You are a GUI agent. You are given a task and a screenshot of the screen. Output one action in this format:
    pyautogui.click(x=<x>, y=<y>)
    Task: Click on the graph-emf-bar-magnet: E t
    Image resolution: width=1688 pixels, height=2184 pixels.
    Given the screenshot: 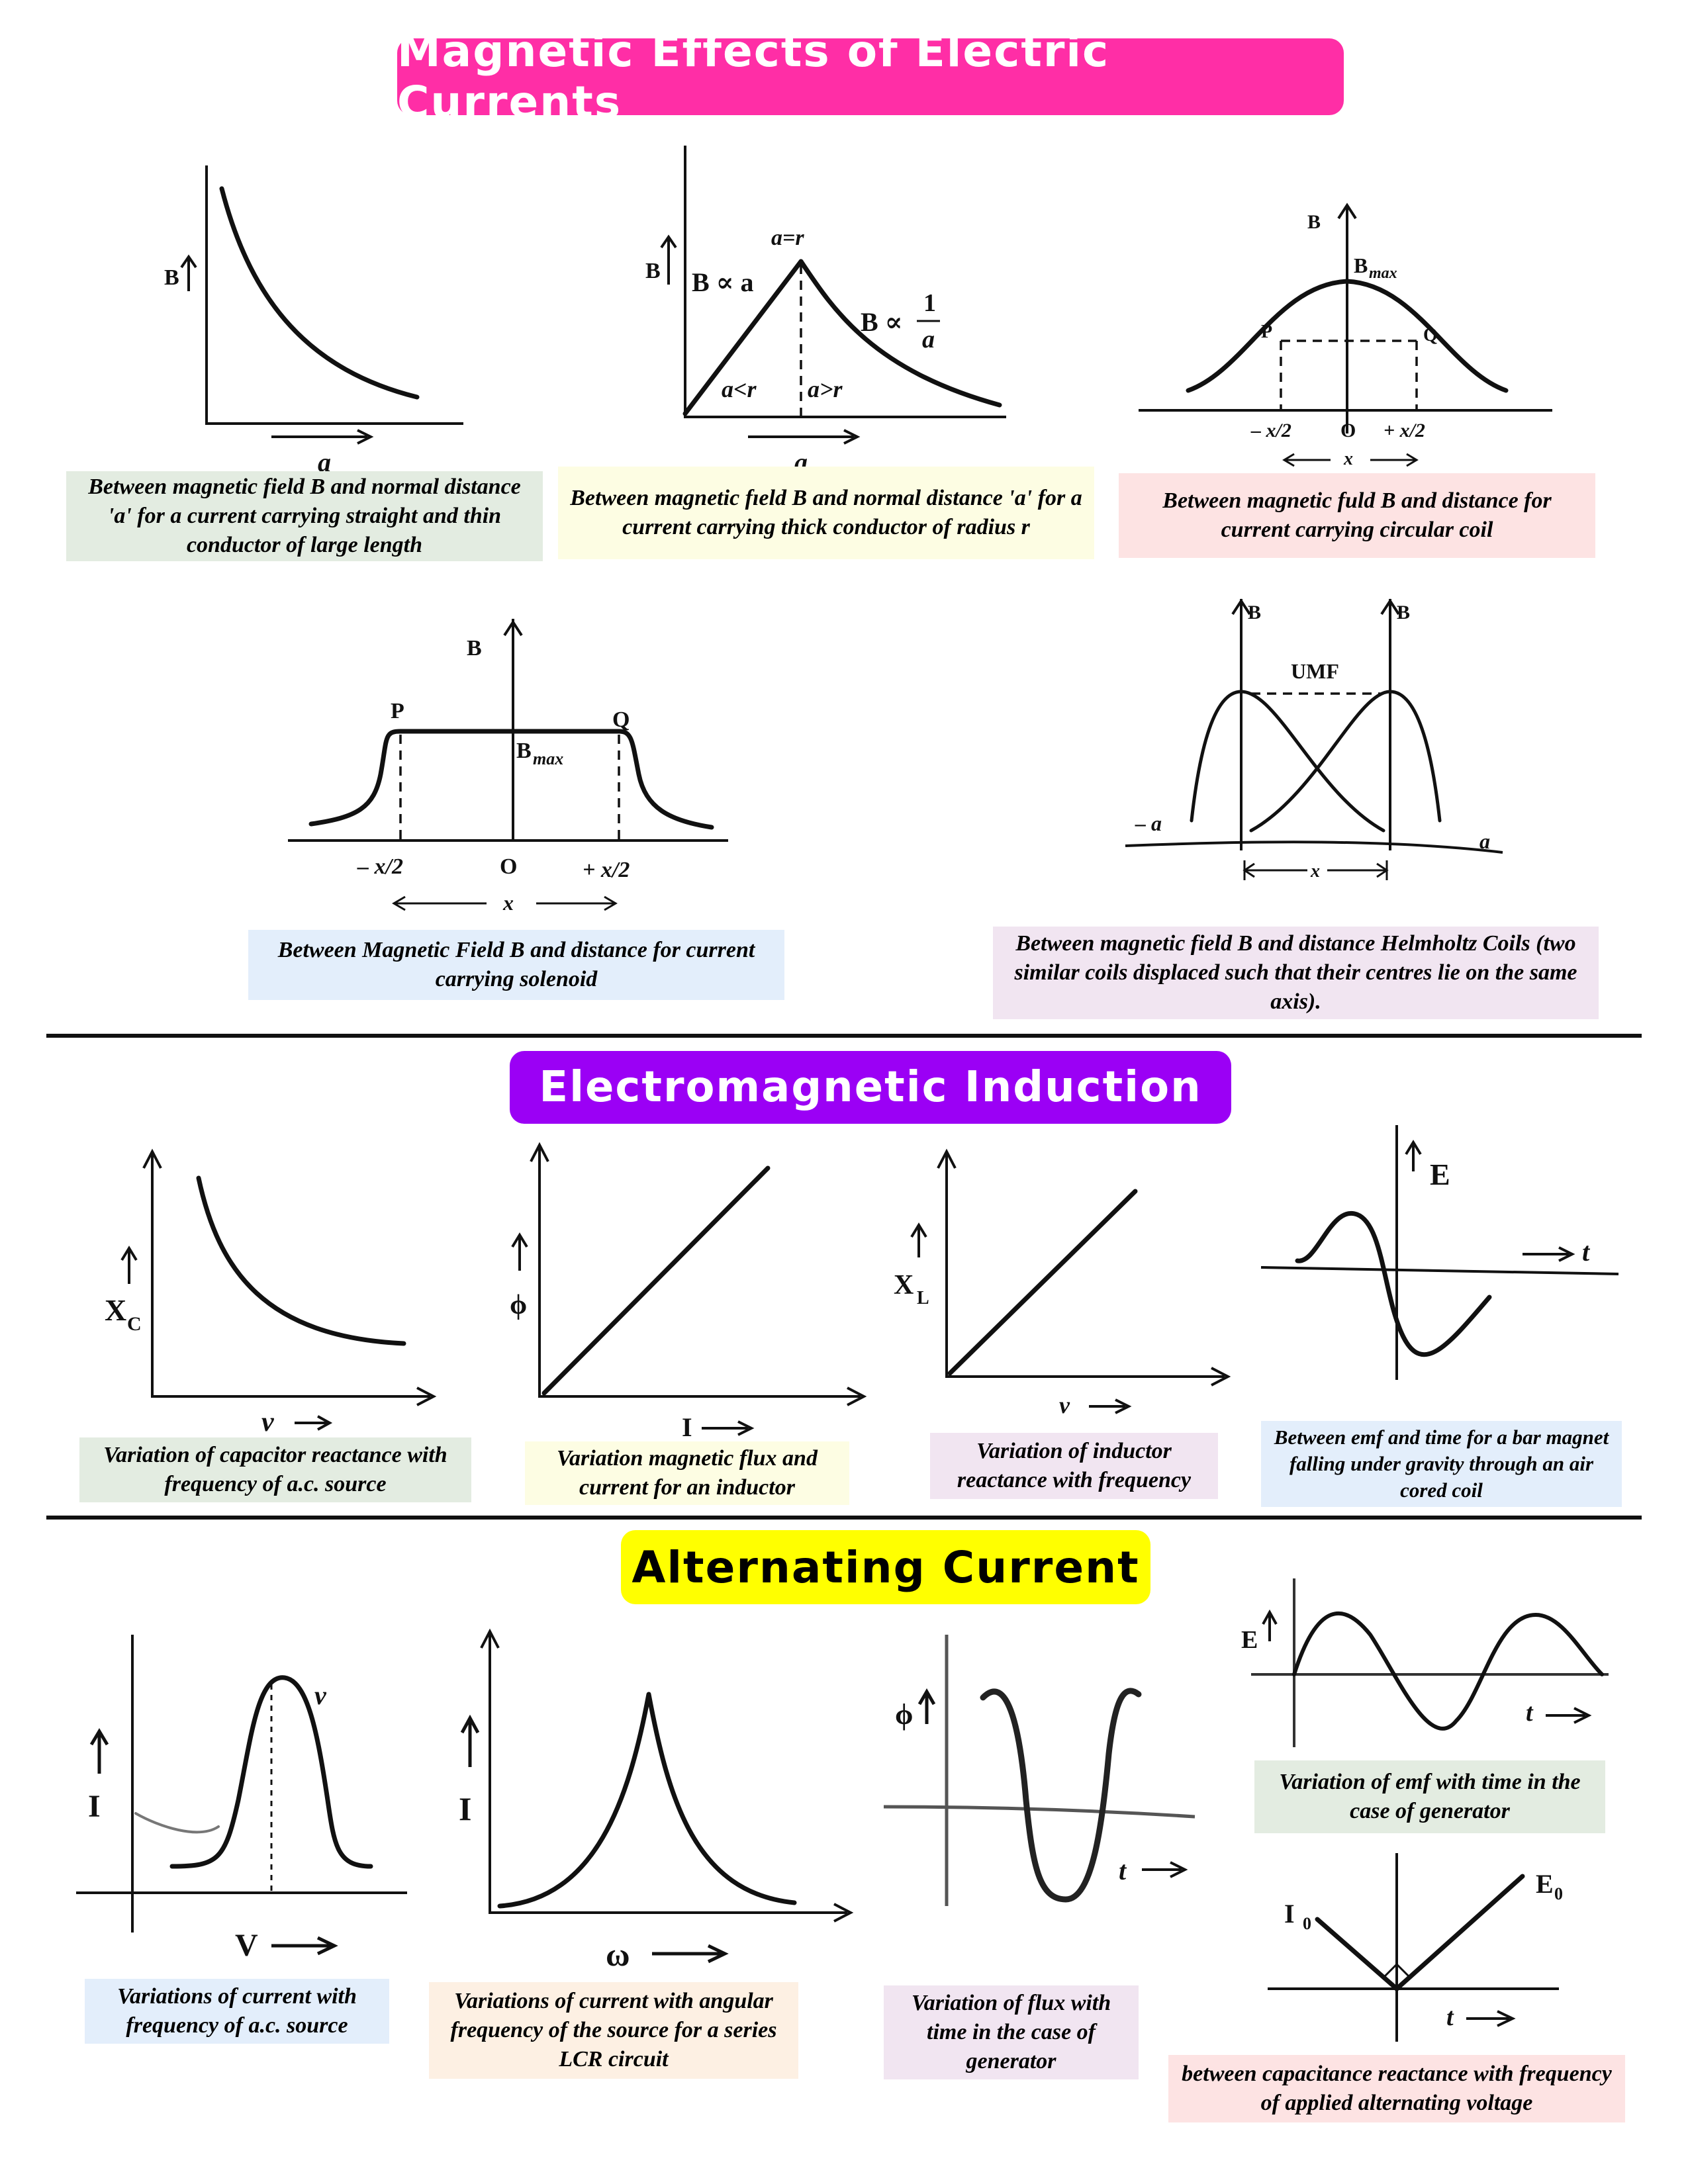 What is the action you would take?
    pyautogui.click(x=1439, y=1252)
    